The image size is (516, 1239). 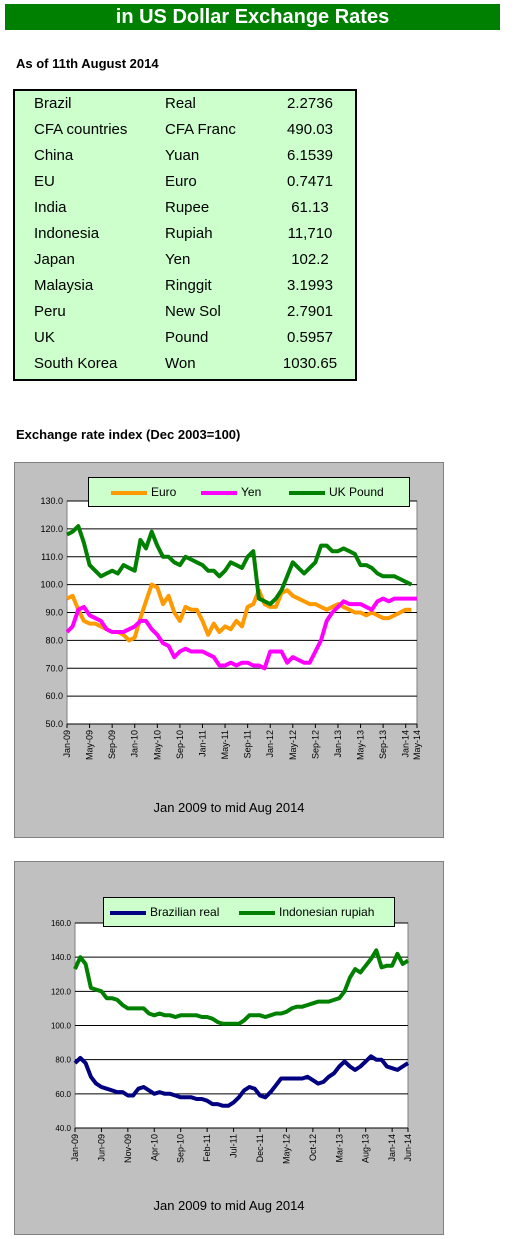 I want to click on rate-row: India Rupee 61.13, so click(x=185, y=208).